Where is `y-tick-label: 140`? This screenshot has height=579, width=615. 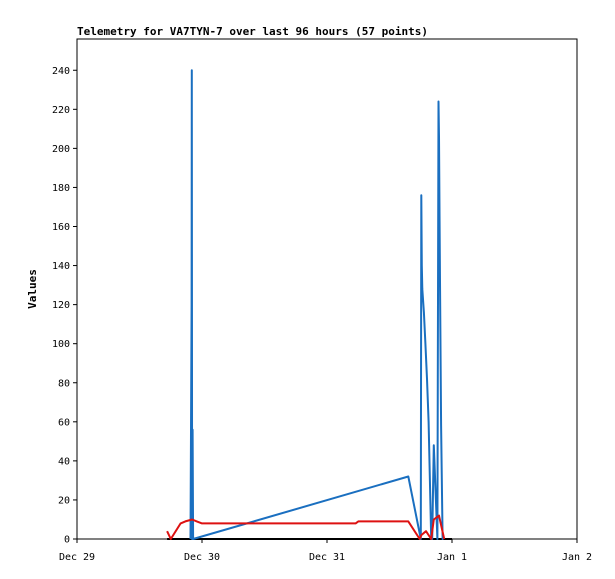
y-tick-label: 140 is located at coordinates (61, 266).